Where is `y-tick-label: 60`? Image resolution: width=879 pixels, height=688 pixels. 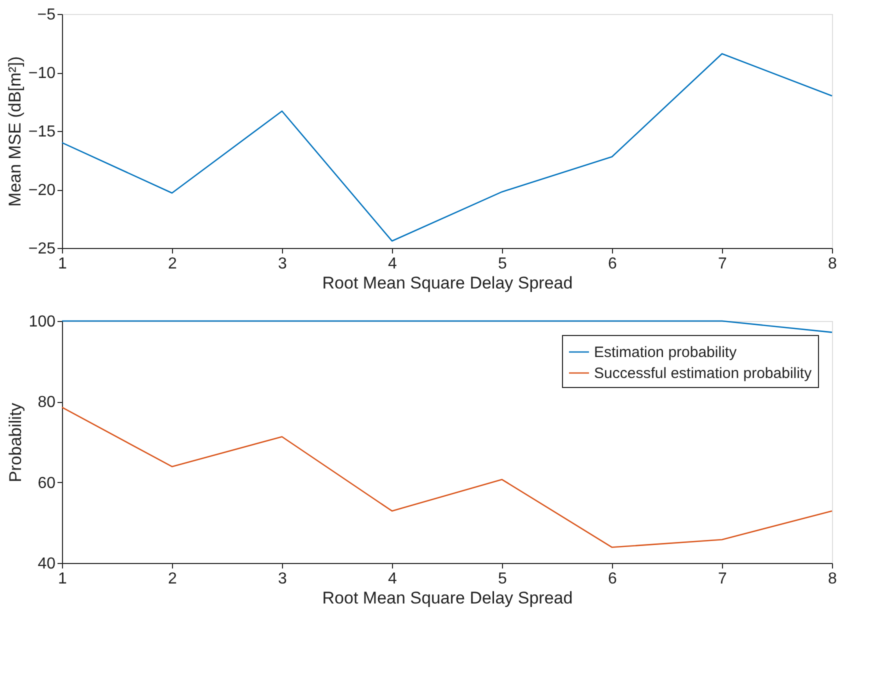
y-tick-label: 60 is located at coordinates (47, 483).